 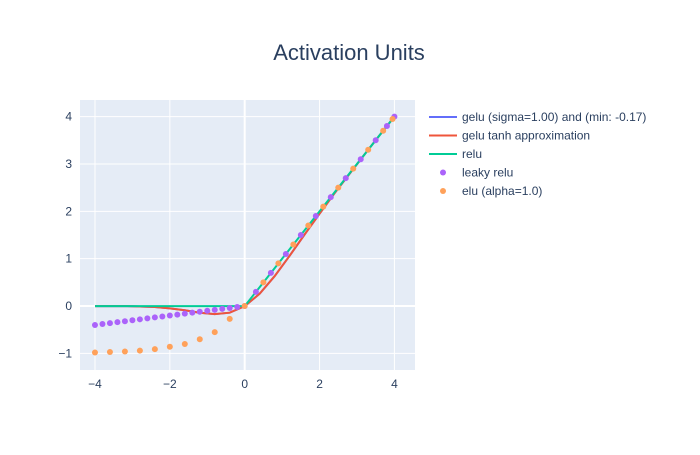 I want to click on y-tick-label: 4, so click(x=68, y=117).